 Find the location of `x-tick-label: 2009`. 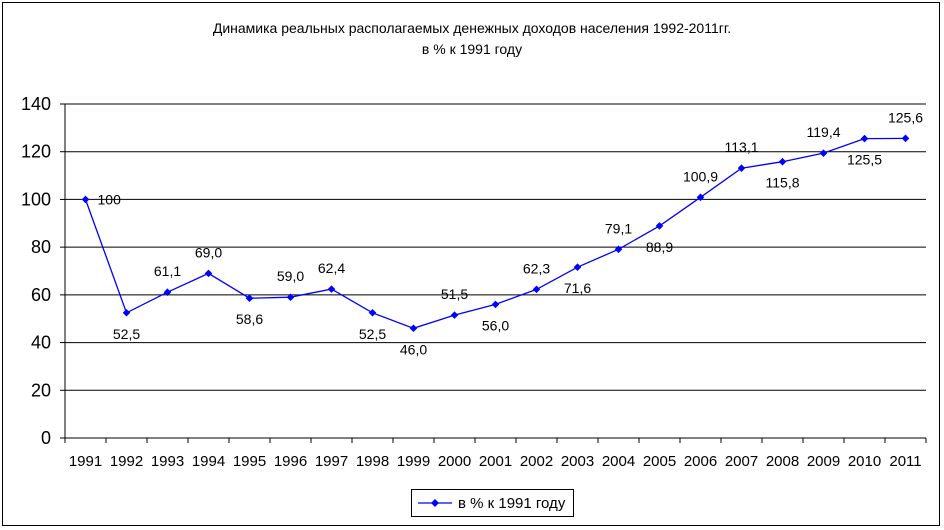

x-tick-label: 2009 is located at coordinates (823, 461).